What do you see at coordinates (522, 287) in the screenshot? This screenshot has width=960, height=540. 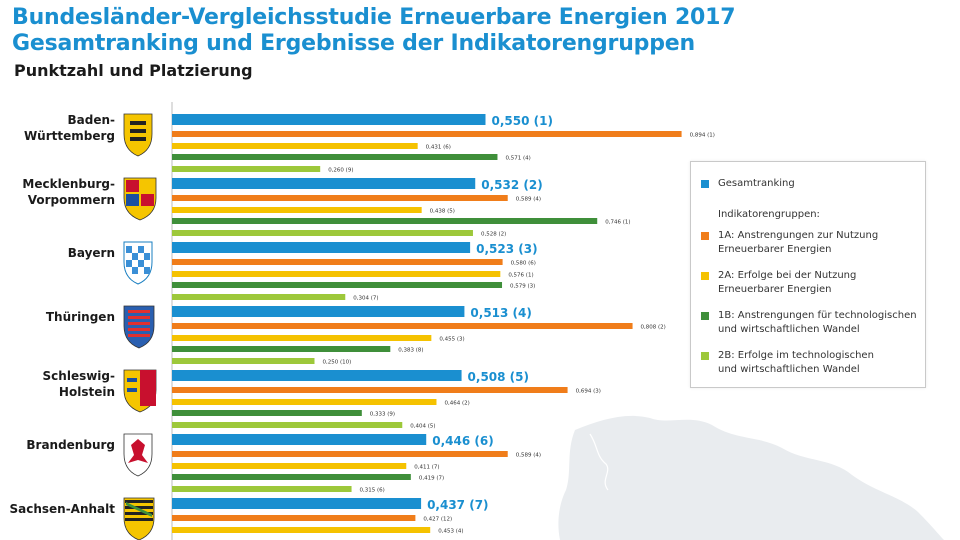 I see `bar-label-1b-2: 0,579 (3)` at bounding box center [522, 287].